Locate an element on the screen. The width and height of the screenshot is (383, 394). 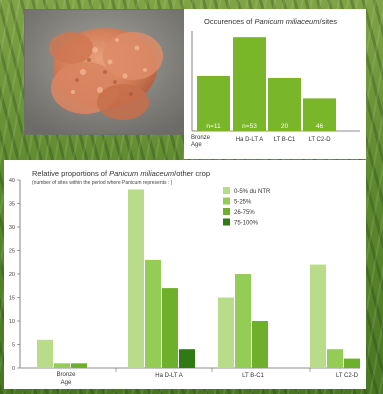
x-category-label: Ha D-LT A is located at coordinates (168, 376).